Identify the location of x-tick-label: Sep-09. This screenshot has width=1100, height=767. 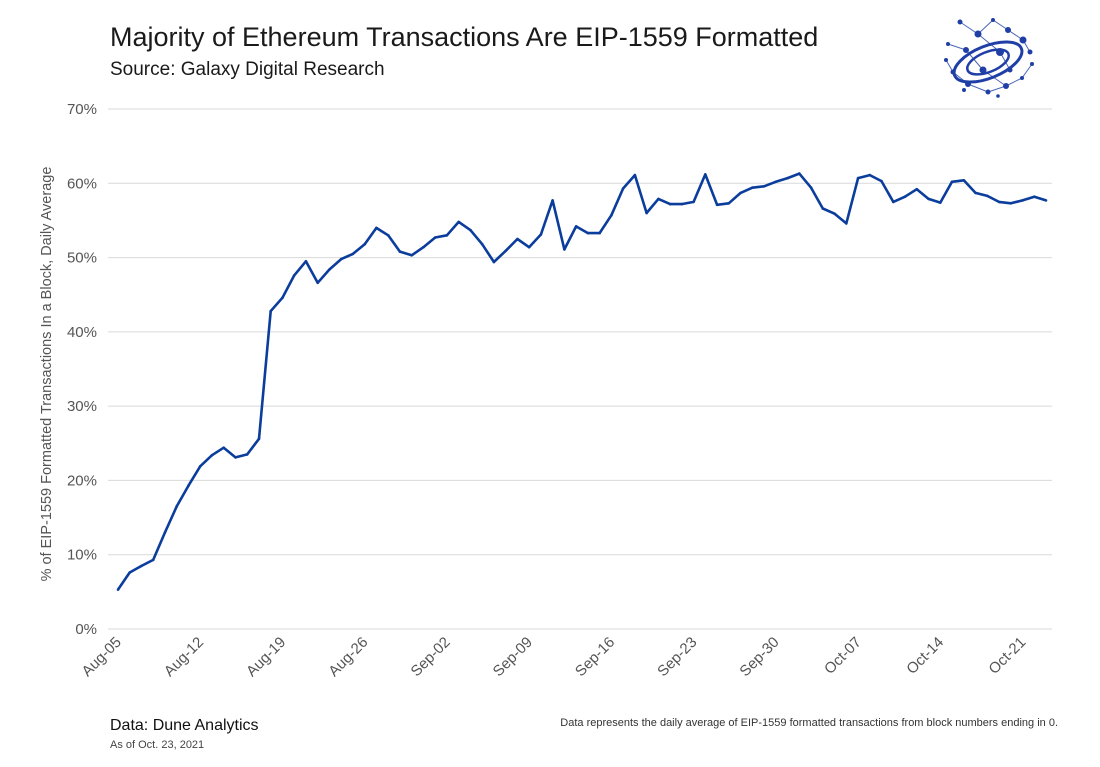
(513, 657).